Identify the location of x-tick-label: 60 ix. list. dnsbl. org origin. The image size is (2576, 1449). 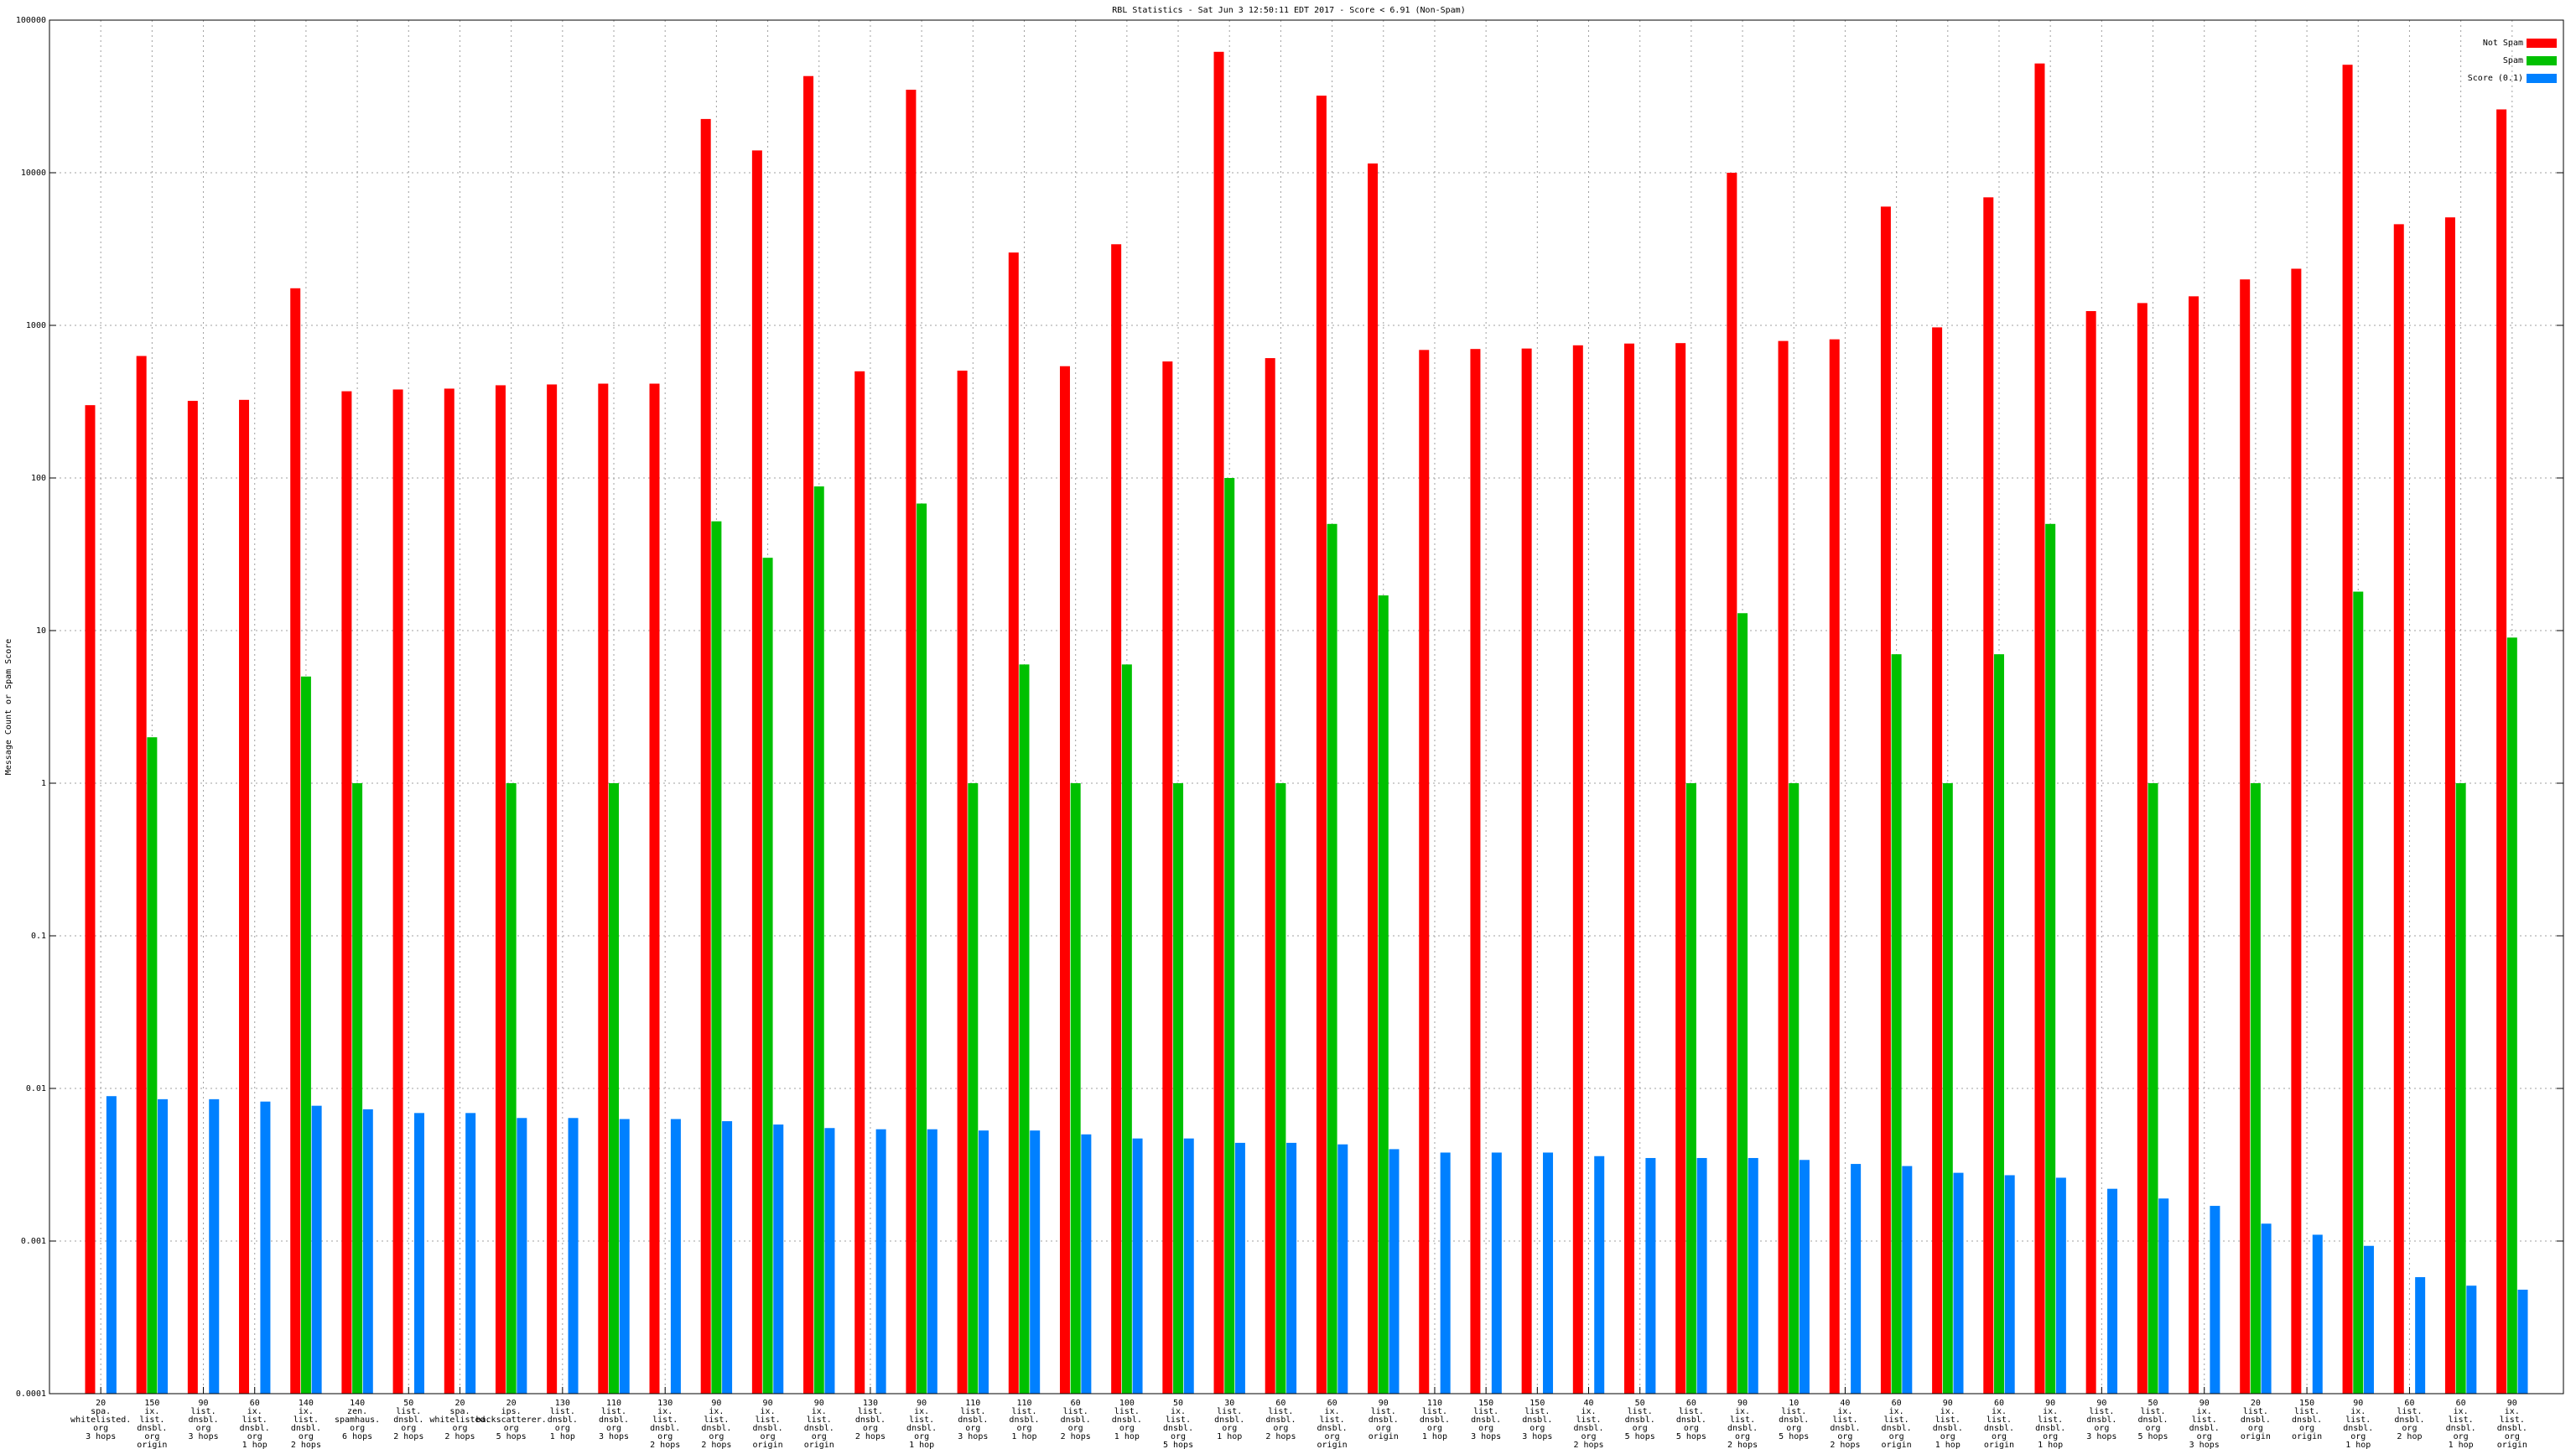
(1897, 1424).